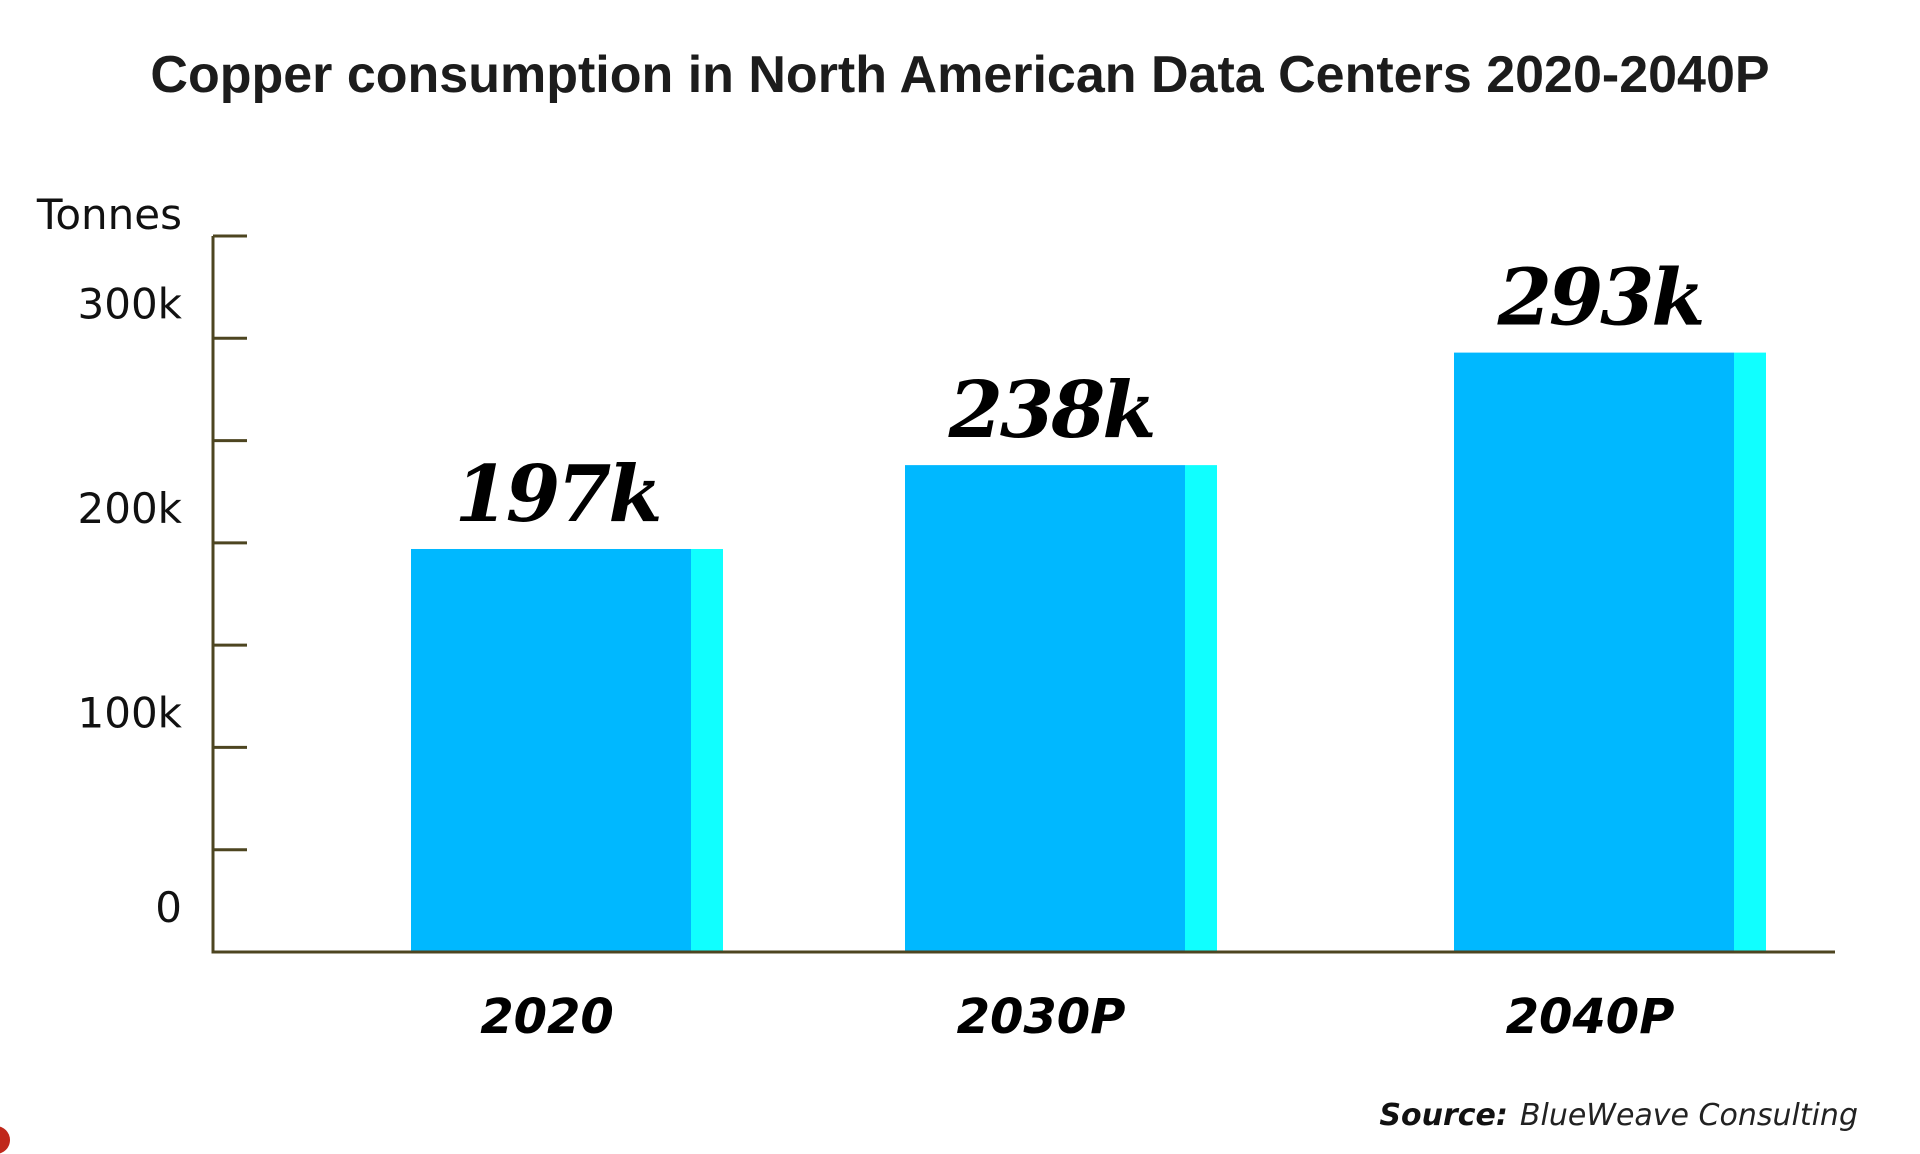  I want to click on bar-2040P, so click(1594, 652).